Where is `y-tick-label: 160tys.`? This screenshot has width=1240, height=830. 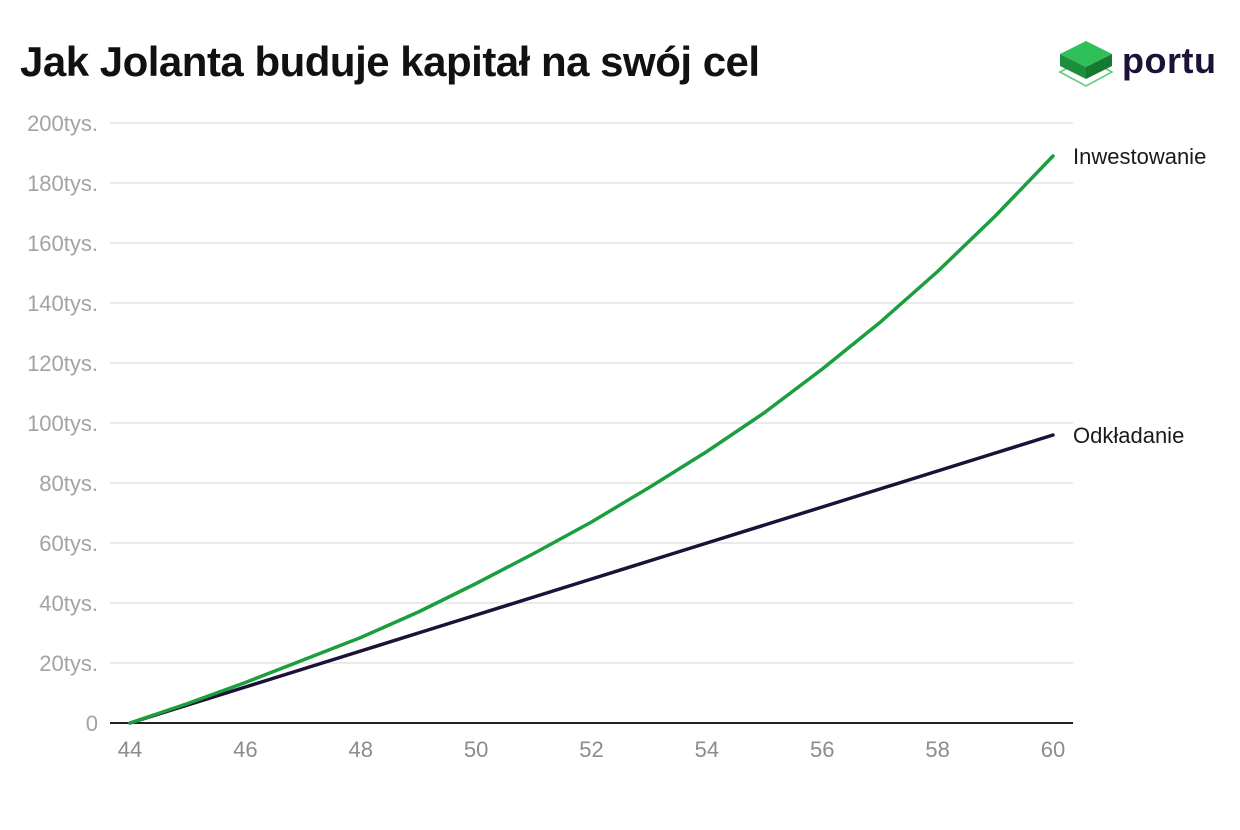
y-tick-label: 160tys. is located at coordinates (62, 243).